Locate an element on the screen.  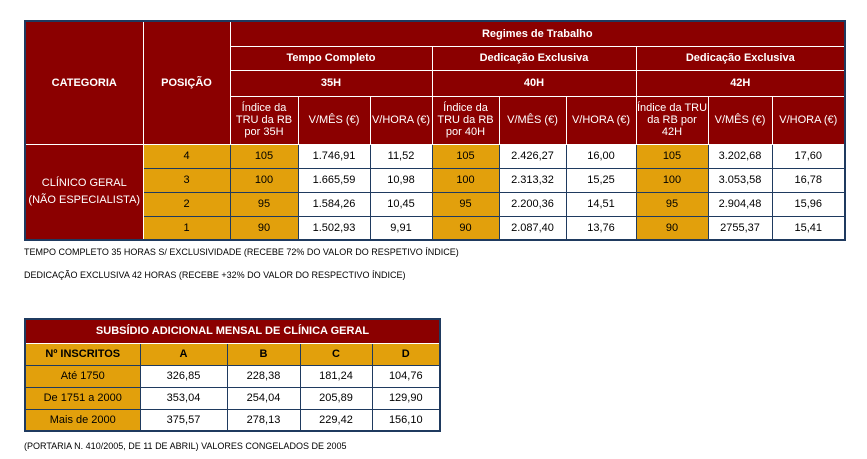
regime-hours-header: 35H is located at coordinates (331, 83).